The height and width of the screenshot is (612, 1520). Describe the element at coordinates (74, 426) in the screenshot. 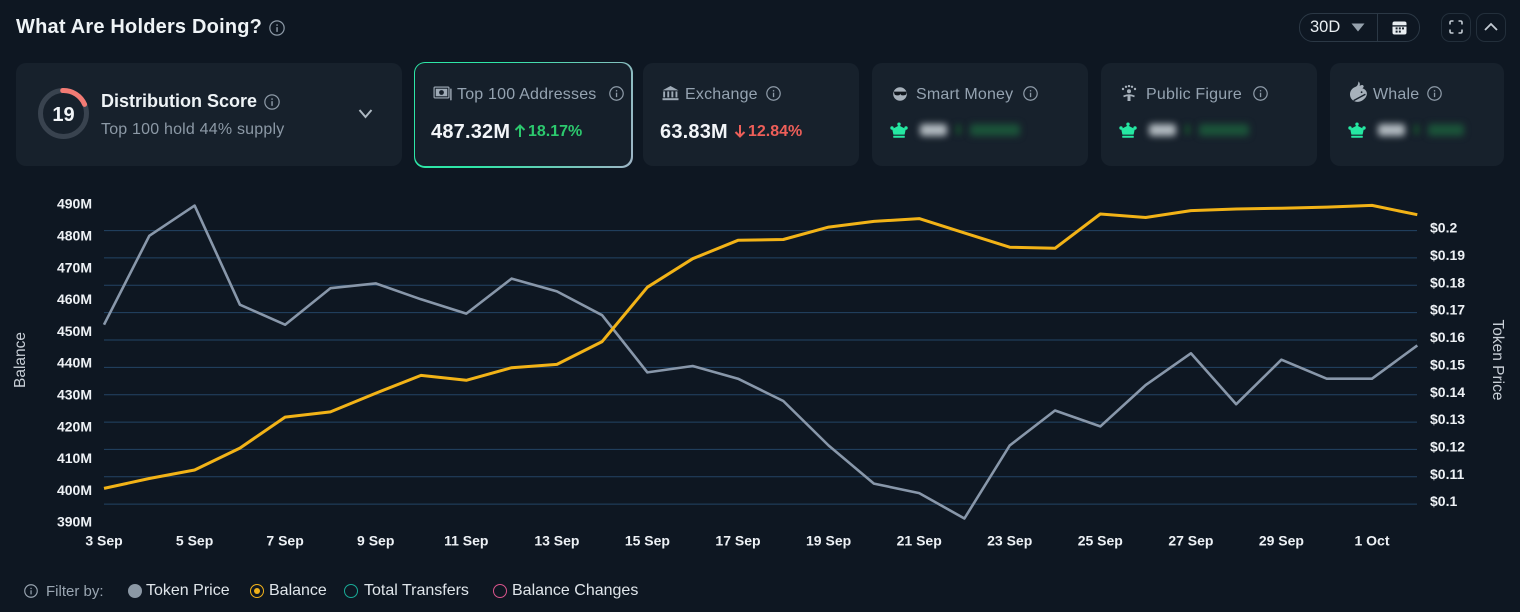

I see `svg-text: 420M` at that location.